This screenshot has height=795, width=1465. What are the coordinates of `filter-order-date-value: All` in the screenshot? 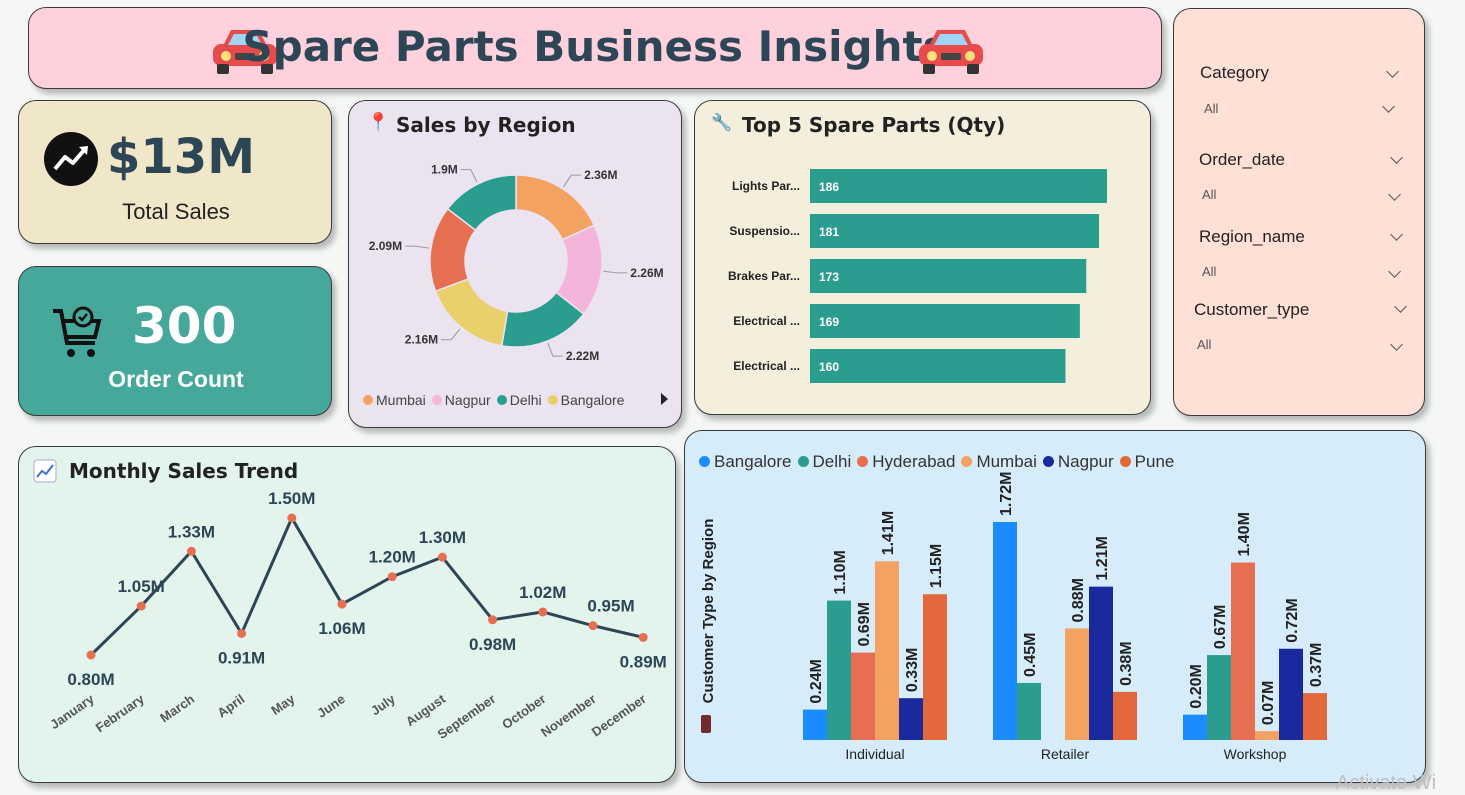 It's located at (1209, 194).